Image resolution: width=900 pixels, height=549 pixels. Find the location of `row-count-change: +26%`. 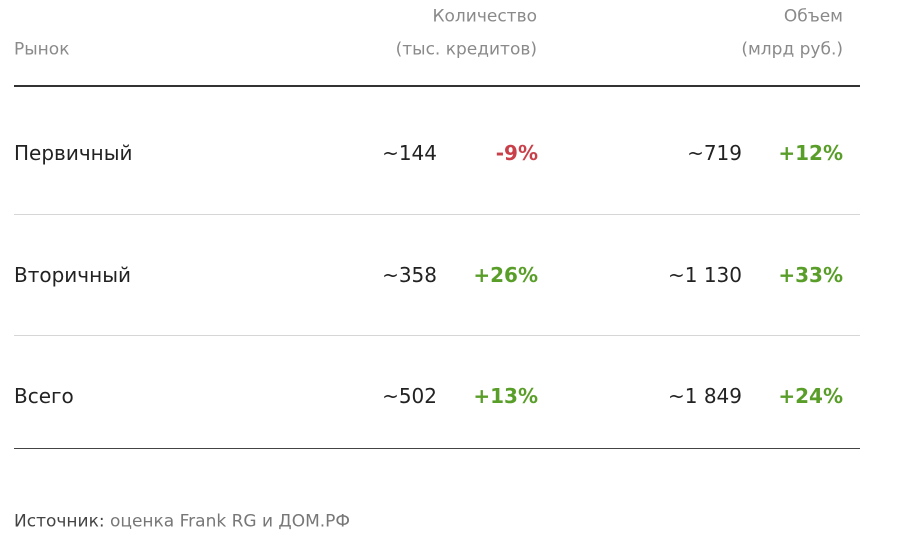

row-count-change: +26% is located at coordinates (505, 274).